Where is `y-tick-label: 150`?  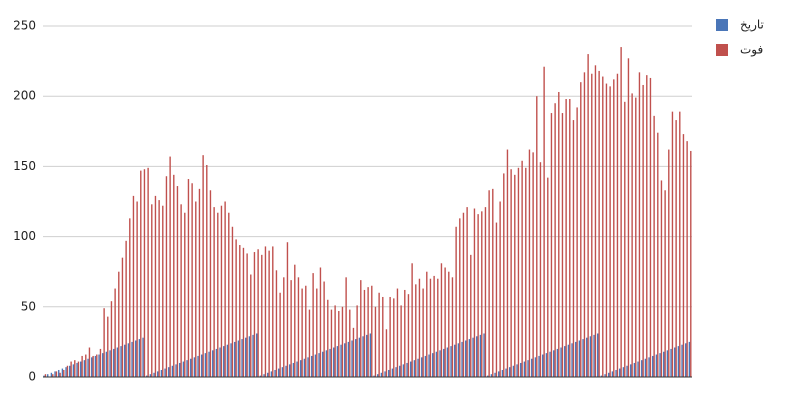
y-tick-label: 150 is located at coordinates (24, 166).